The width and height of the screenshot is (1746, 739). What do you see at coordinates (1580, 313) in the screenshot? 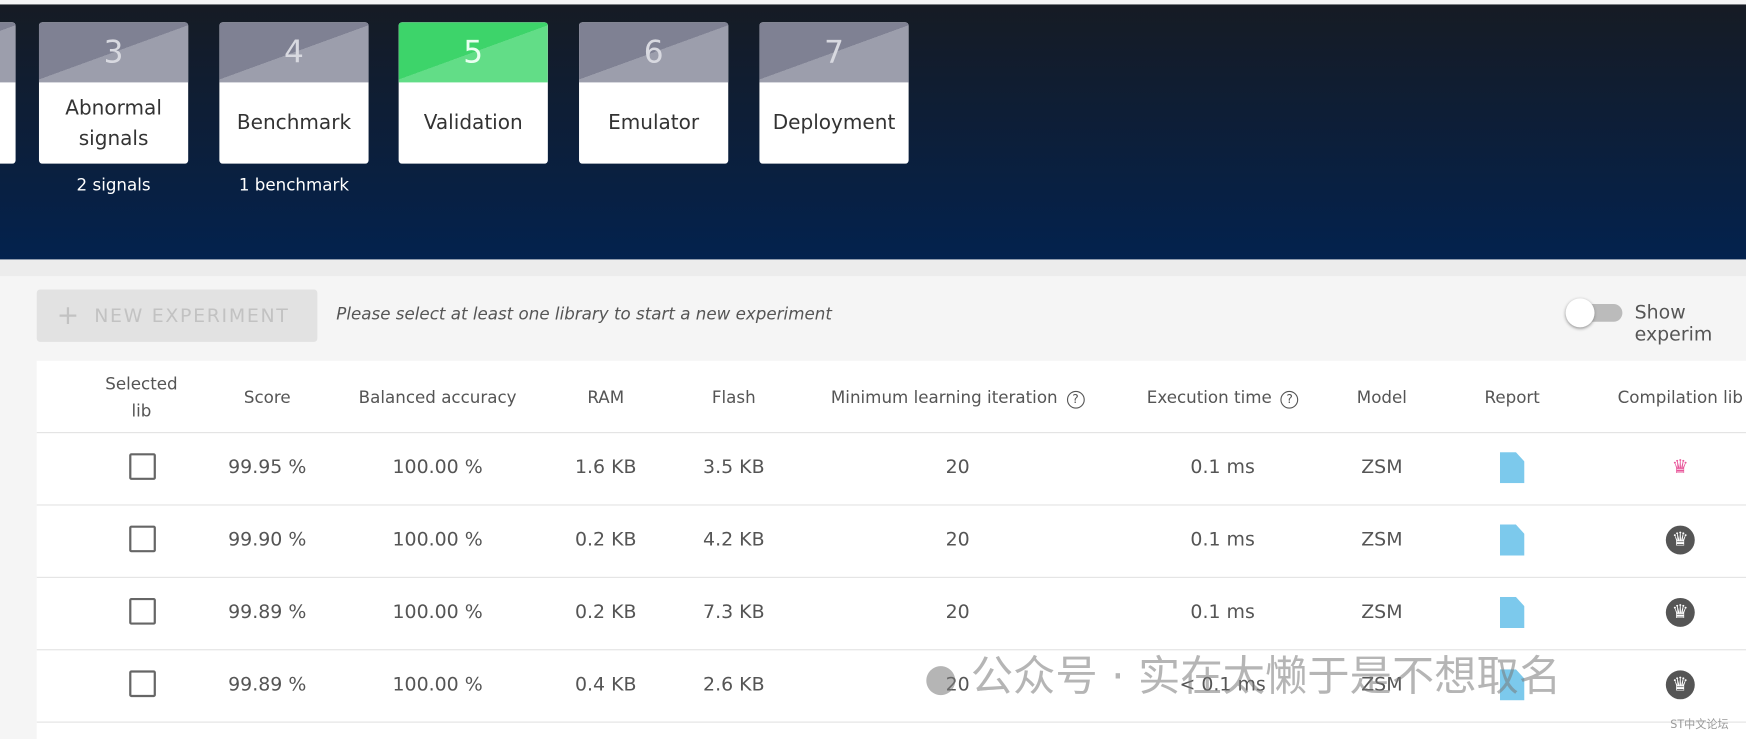
I see `toggle-knob` at bounding box center [1580, 313].